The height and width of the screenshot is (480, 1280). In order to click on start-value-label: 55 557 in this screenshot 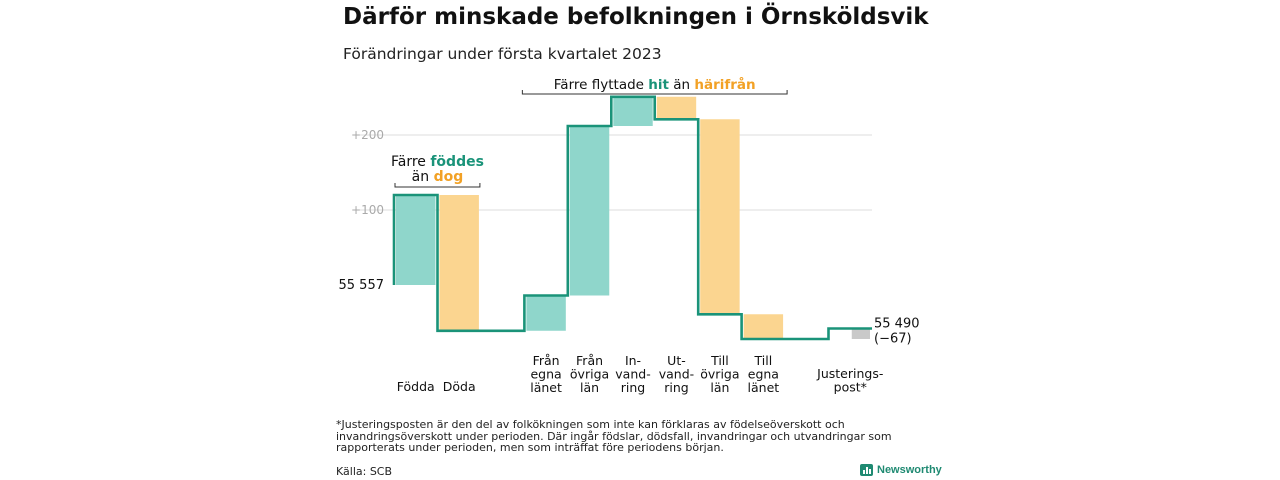, I will do `click(362, 285)`.